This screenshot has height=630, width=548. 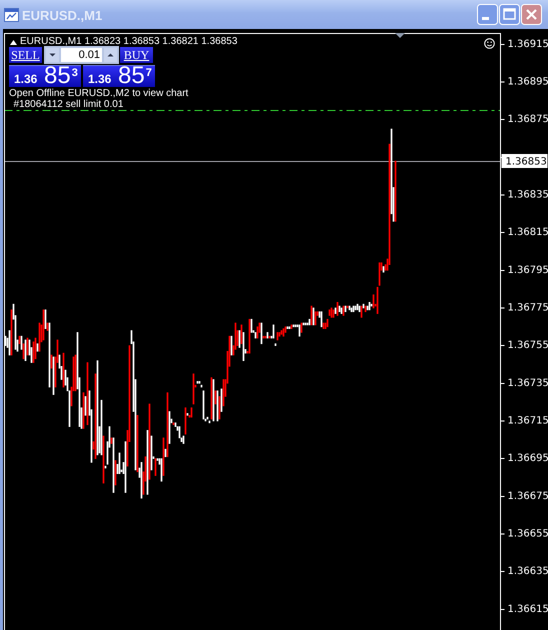 What do you see at coordinates (528, 270) in the screenshot?
I see `y-tick-label: 1.36795` at bounding box center [528, 270].